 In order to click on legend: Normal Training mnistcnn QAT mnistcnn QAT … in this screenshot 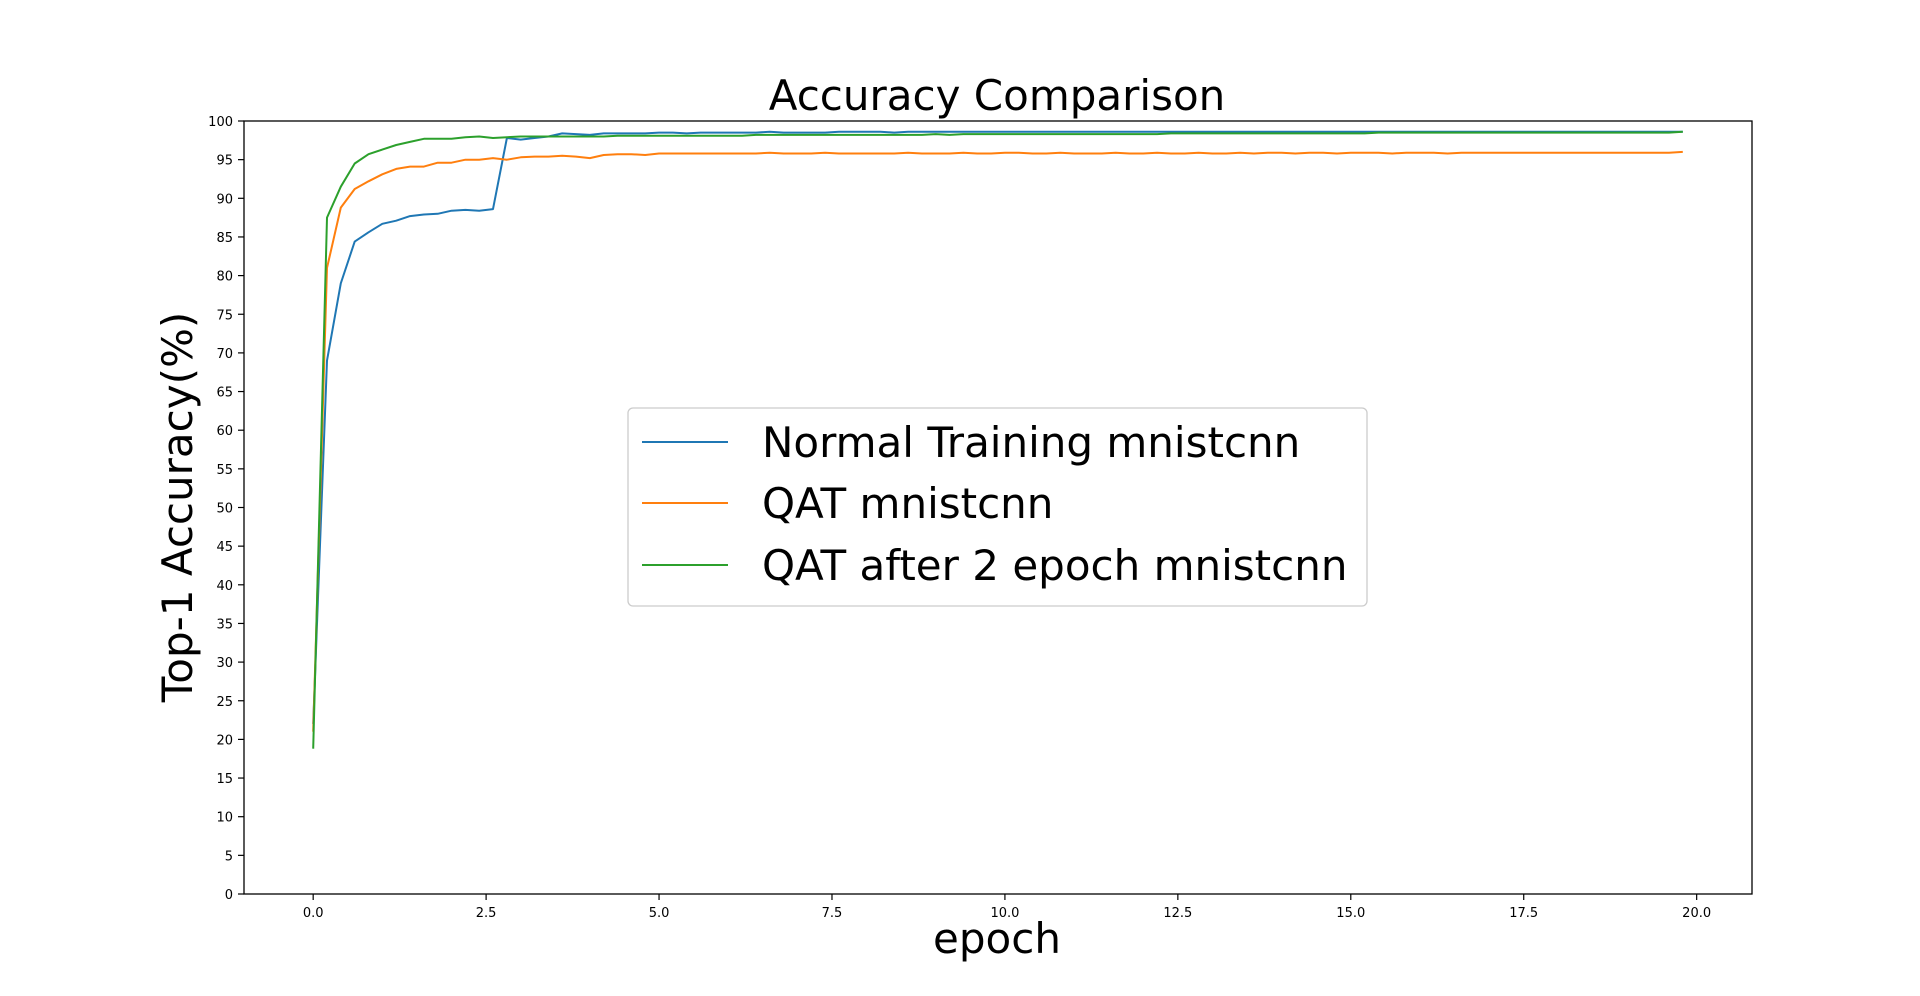, I will do `click(997, 507)`.